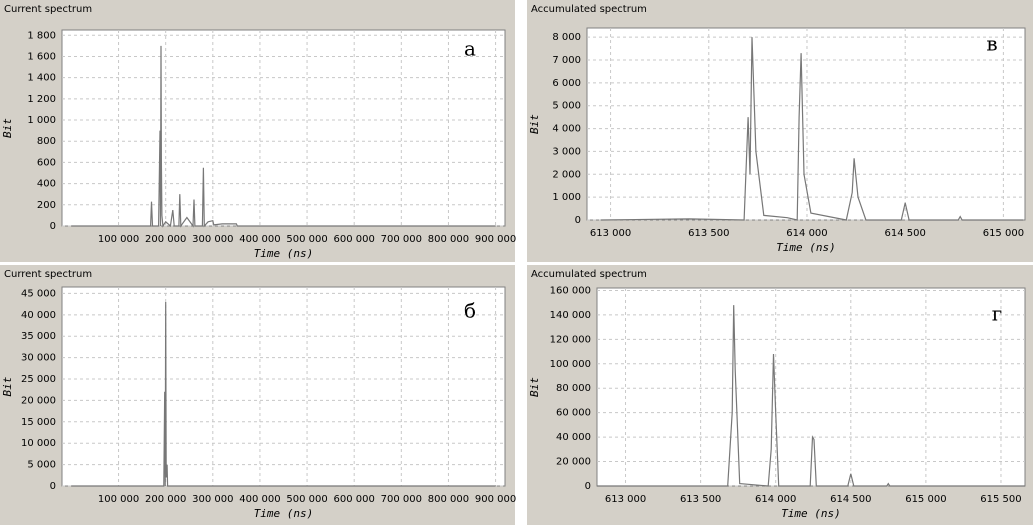  What do you see at coordinates (38, 293) in the screenshot?
I see `y-tick-label: 45 000` at bounding box center [38, 293].